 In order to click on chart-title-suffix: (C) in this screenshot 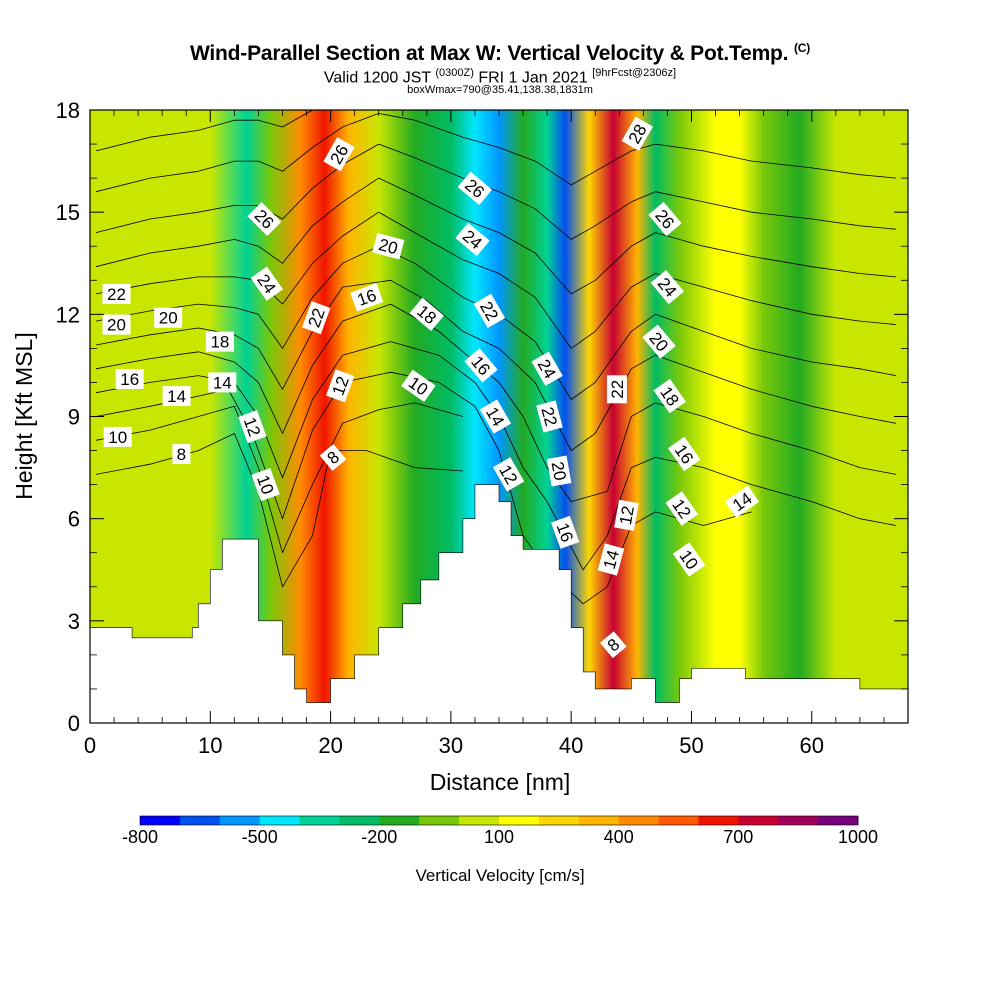, I will do `click(802, 48)`.